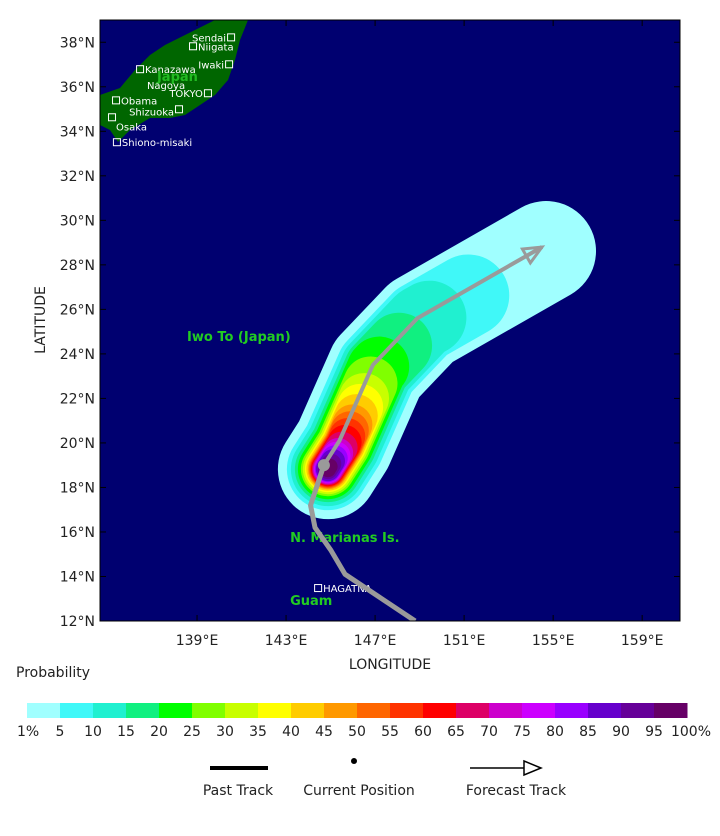 The width and height of the screenshot is (720, 836). What do you see at coordinates (691, 732) in the screenshot?
I see `colorbar-label: 100%` at bounding box center [691, 732].